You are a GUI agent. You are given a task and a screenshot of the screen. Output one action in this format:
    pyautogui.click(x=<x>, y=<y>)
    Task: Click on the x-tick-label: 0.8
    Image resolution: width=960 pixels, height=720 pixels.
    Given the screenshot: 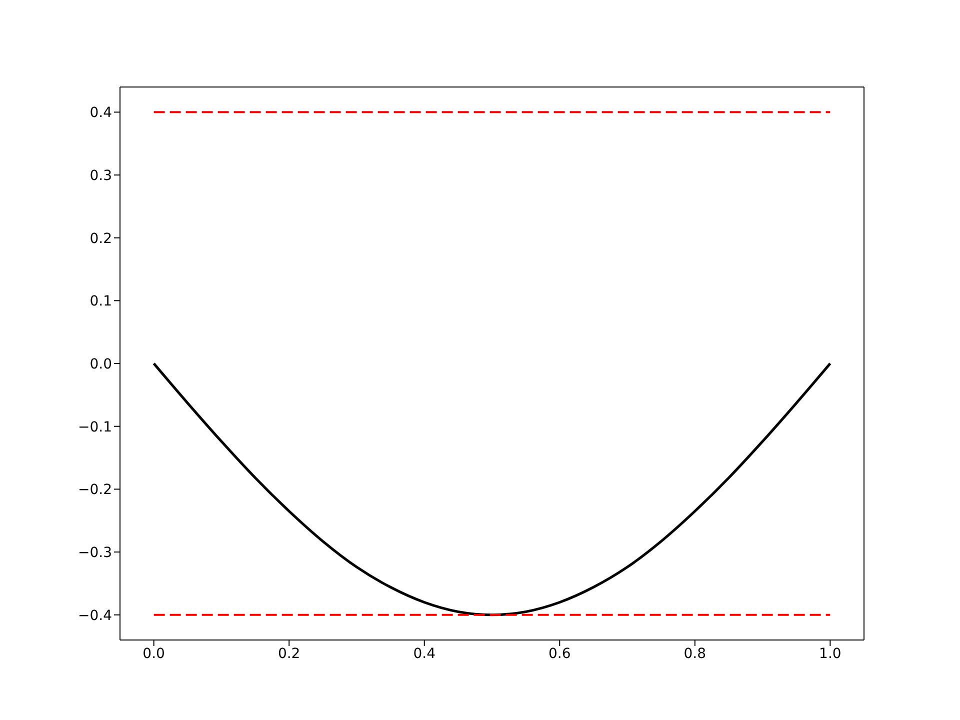 What is the action you would take?
    pyautogui.click(x=695, y=654)
    